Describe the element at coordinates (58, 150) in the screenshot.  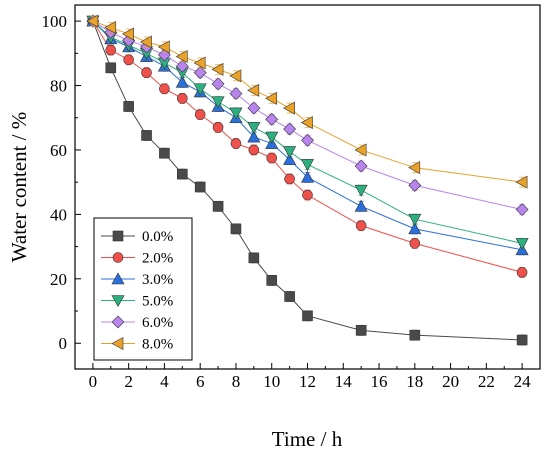
I see `y-tick-label: 60` at that location.